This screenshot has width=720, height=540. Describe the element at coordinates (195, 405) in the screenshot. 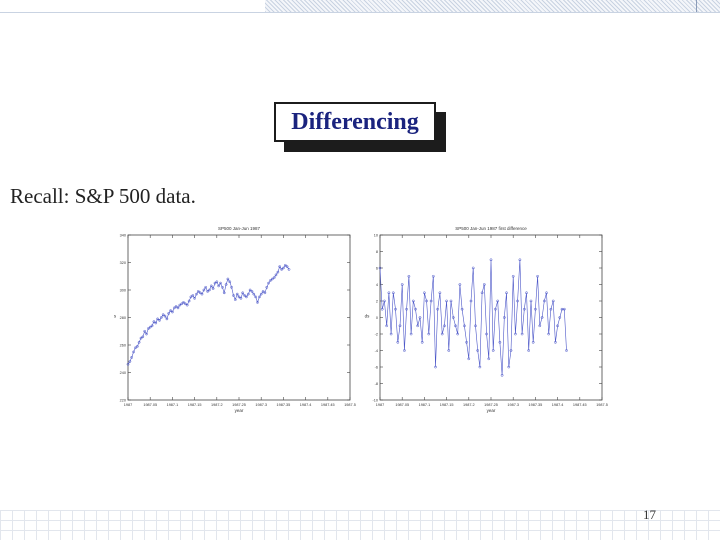

I see `x-tick-label: 1987.15` at that location.